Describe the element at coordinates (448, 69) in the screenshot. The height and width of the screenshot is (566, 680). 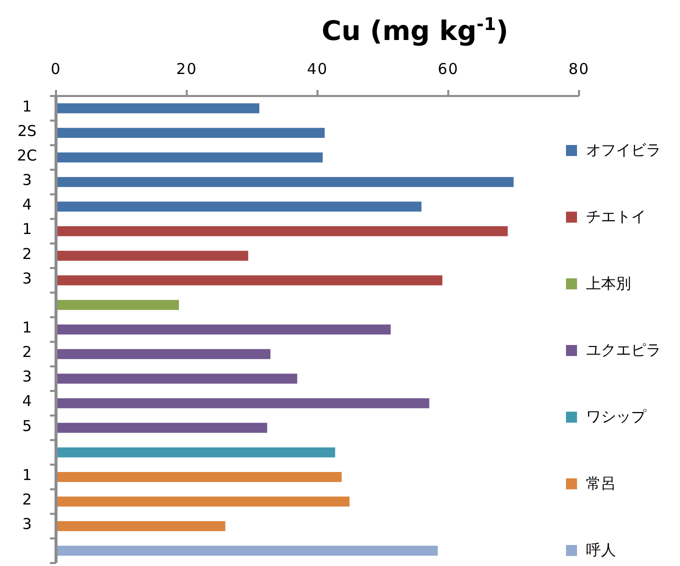
I see `x-tick-label: 60` at that location.